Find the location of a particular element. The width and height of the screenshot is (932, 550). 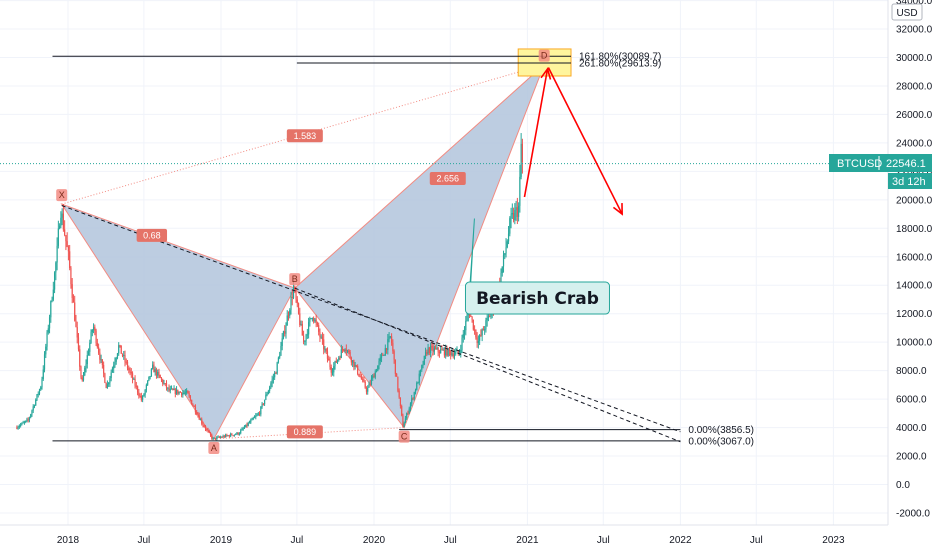

callout-seam is located at coordinates (468, 298).